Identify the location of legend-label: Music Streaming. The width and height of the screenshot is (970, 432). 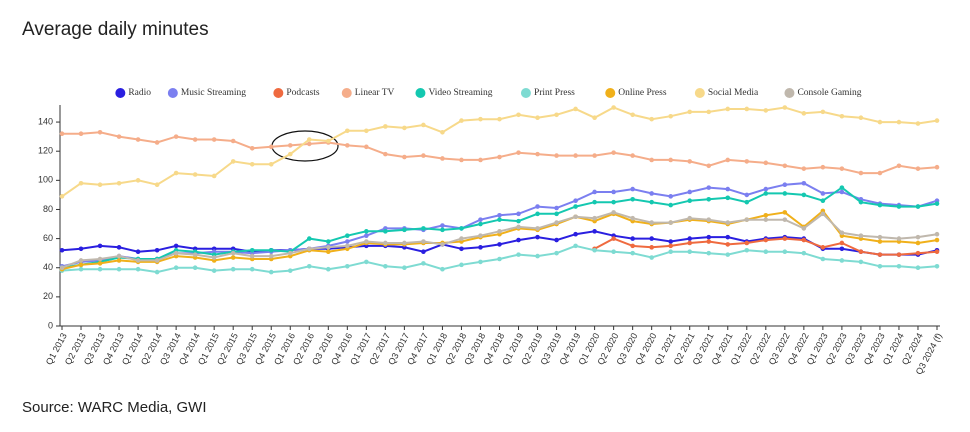
(213, 93).